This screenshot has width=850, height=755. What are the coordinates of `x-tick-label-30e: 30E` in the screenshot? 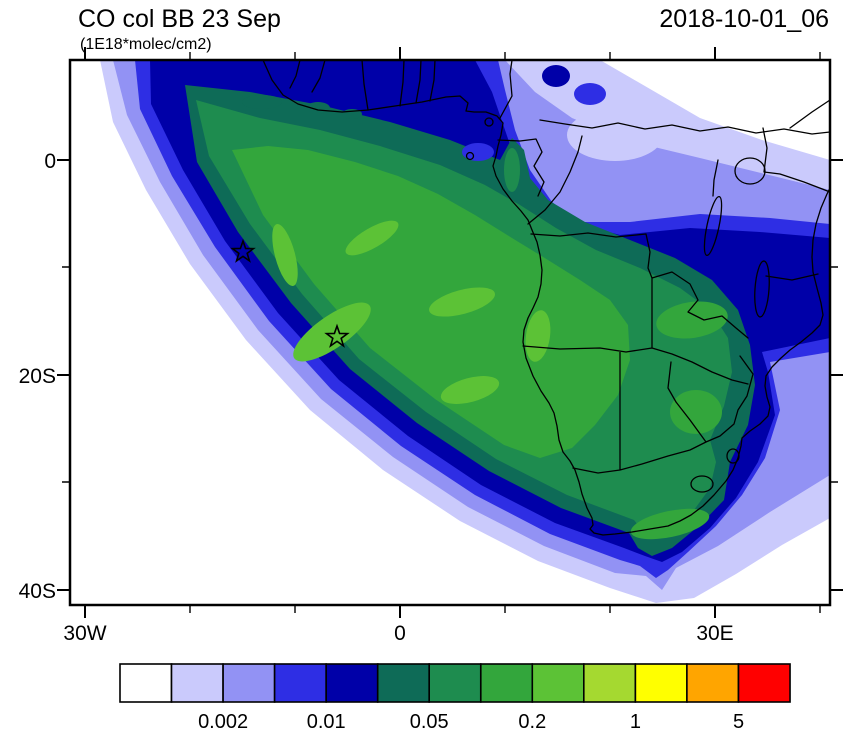 It's located at (714, 633).